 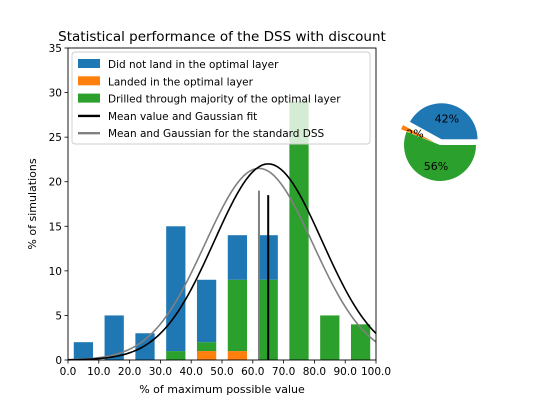 I want to click on legend-frame, so click(x=221, y=98).